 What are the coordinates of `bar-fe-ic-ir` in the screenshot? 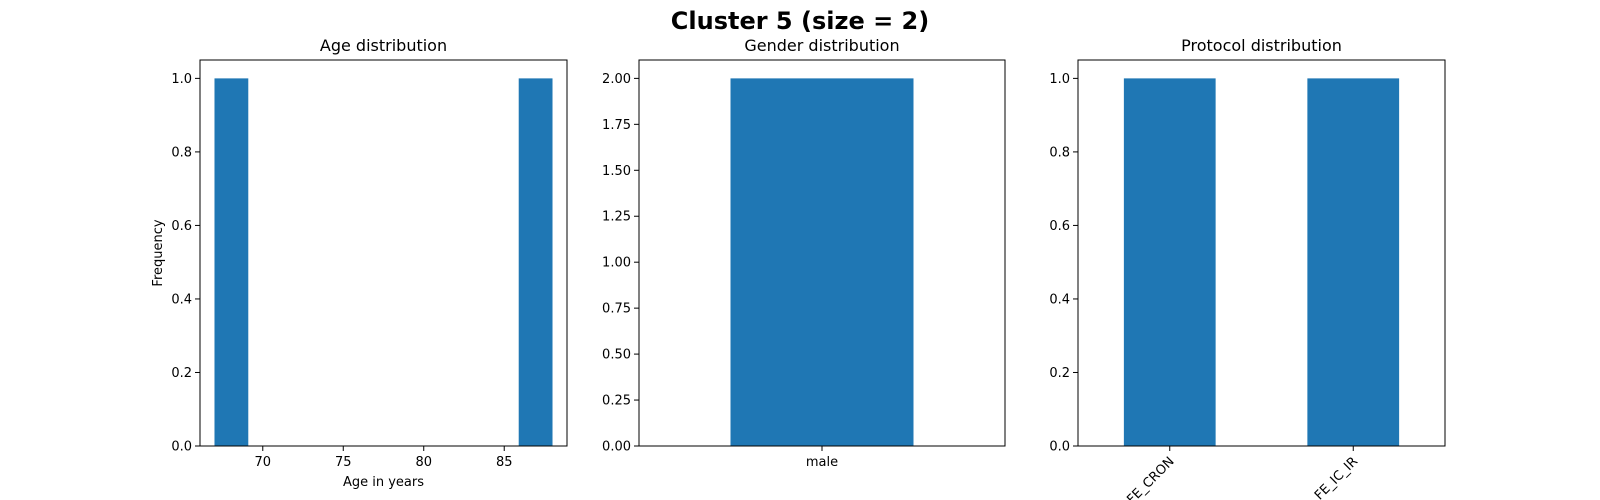 It's located at (1353, 262).